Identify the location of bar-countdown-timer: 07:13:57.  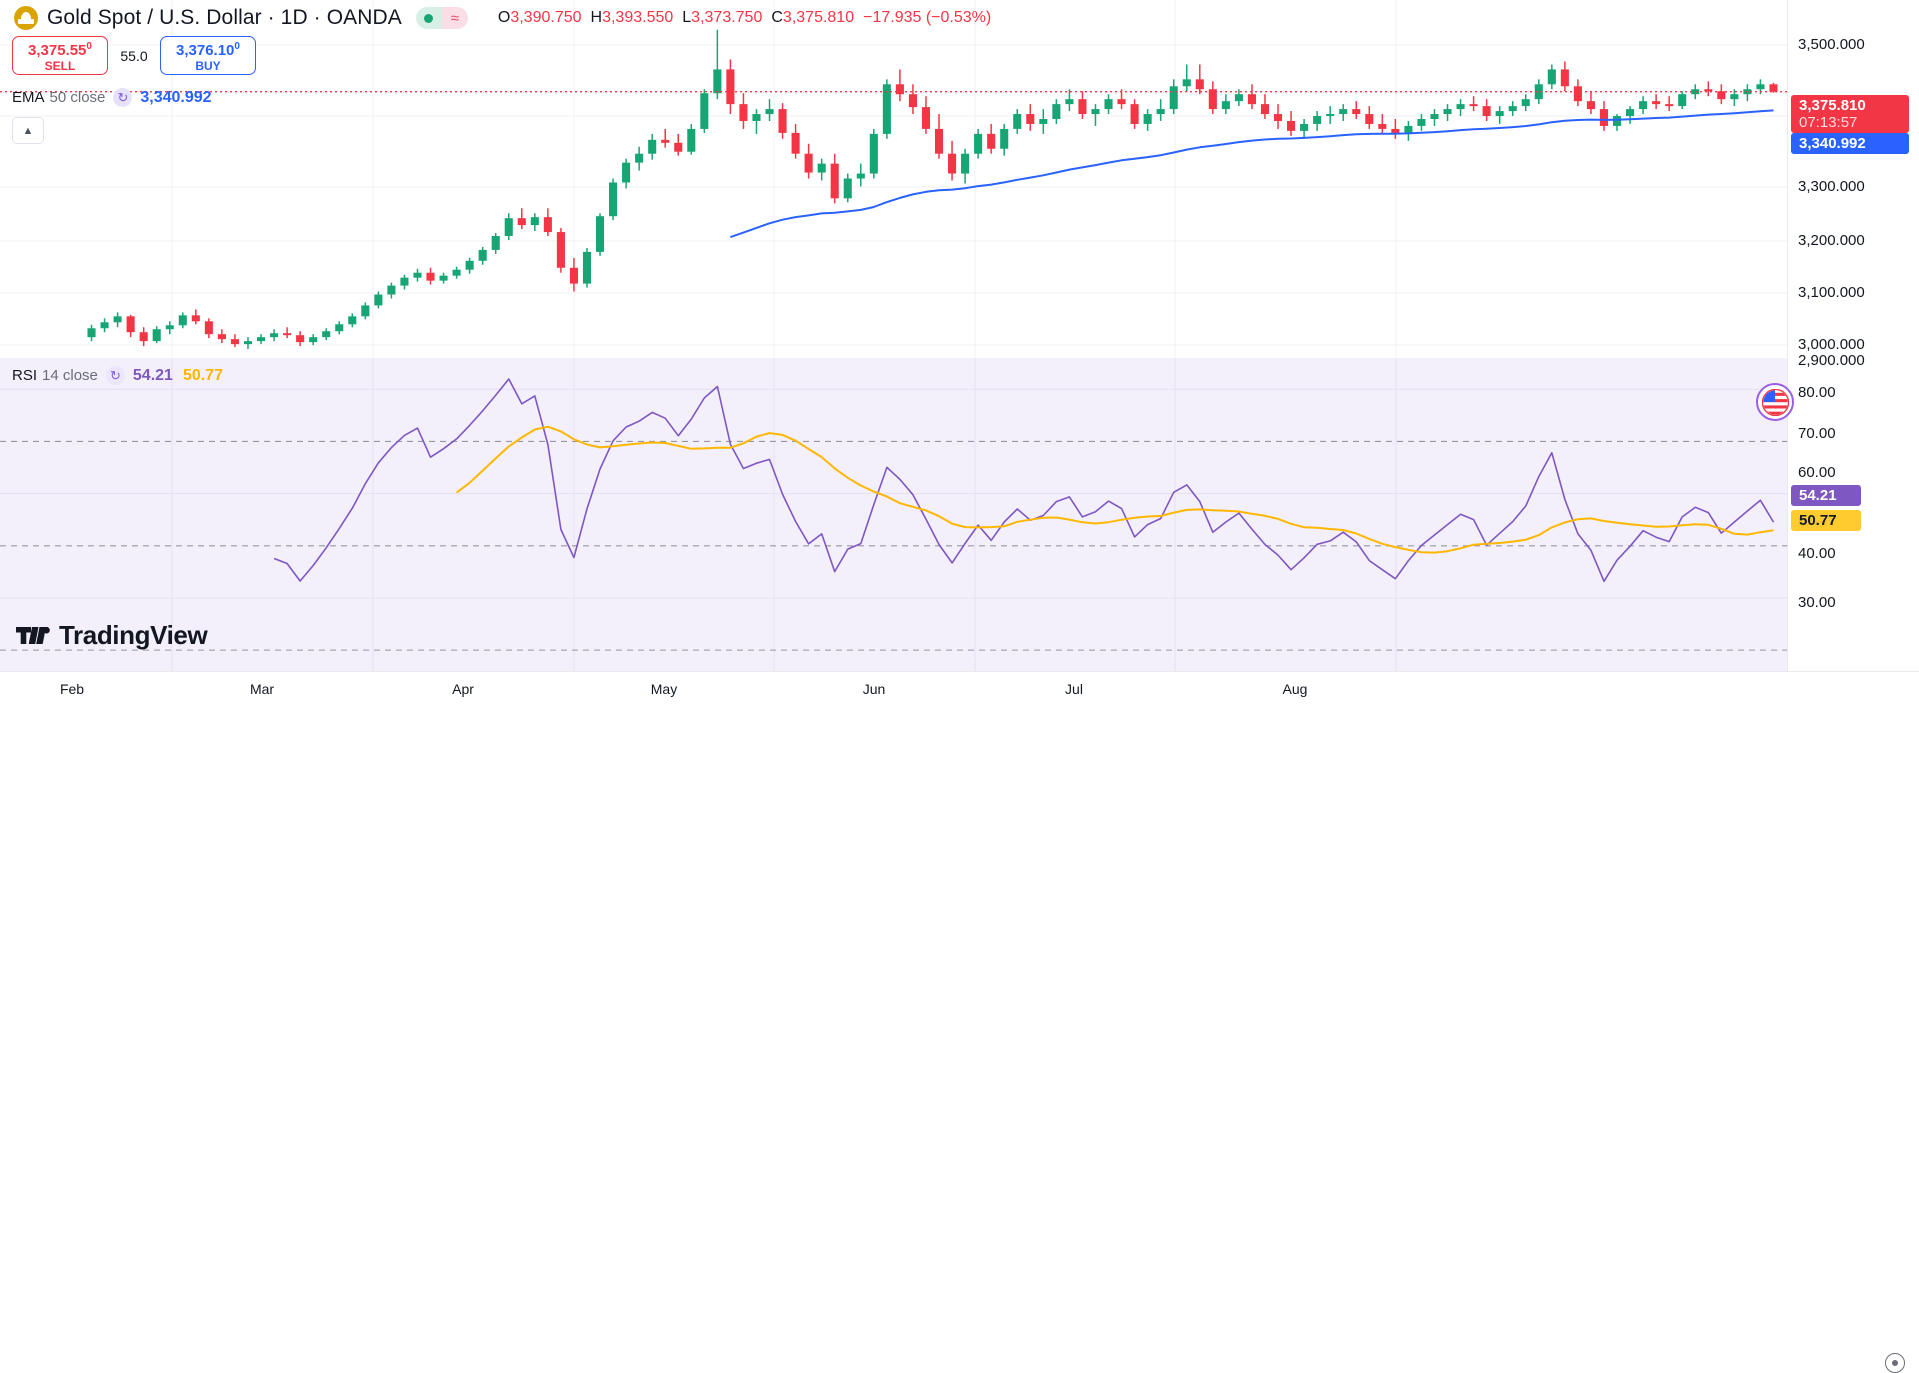
(1828, 122).